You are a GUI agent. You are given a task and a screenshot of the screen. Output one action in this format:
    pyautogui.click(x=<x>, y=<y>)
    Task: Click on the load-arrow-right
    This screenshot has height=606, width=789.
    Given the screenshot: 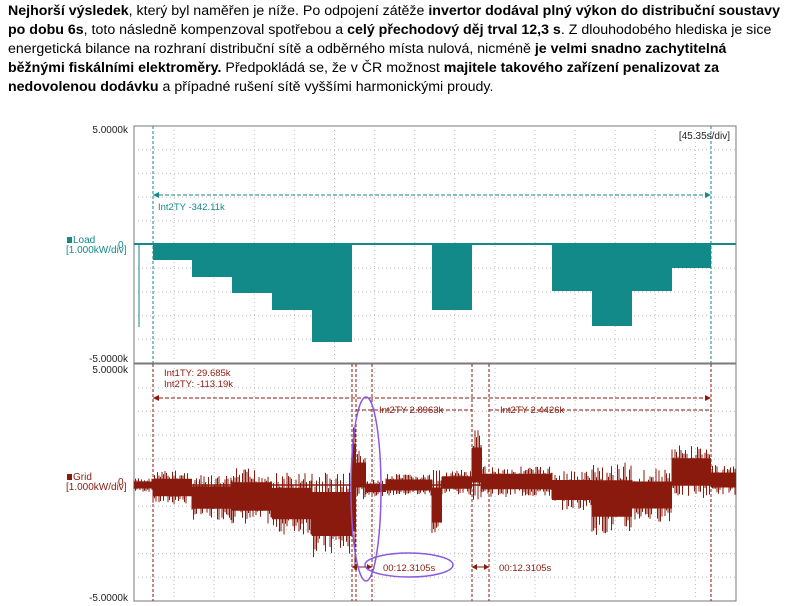 What is the action you would take?
    pyautogui.click(x=708, y=195)
    